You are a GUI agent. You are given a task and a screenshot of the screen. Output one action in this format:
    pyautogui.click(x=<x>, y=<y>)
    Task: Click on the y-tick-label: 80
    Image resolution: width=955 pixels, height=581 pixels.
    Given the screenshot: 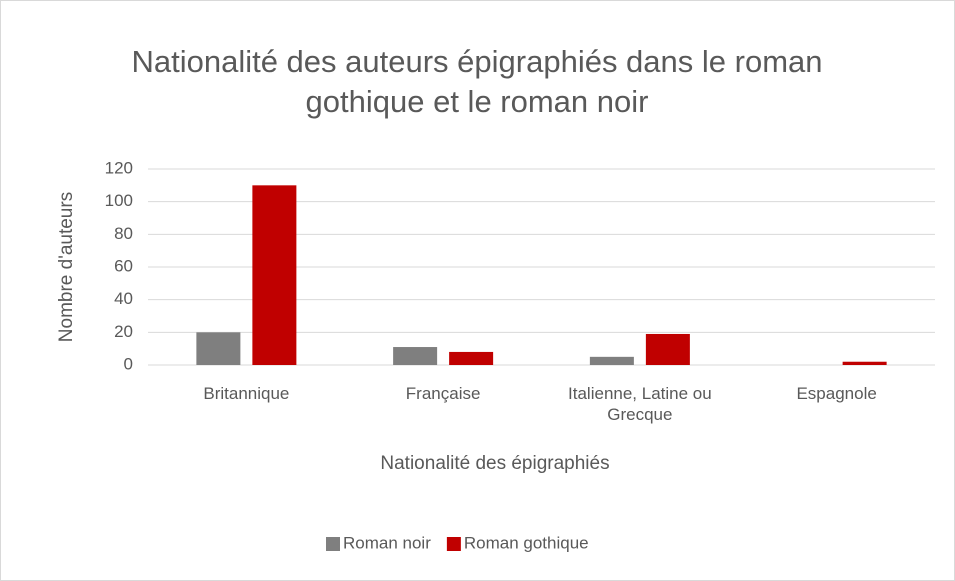 What is the action you would take?
    pyautogui.click(x=123, y=233)
    